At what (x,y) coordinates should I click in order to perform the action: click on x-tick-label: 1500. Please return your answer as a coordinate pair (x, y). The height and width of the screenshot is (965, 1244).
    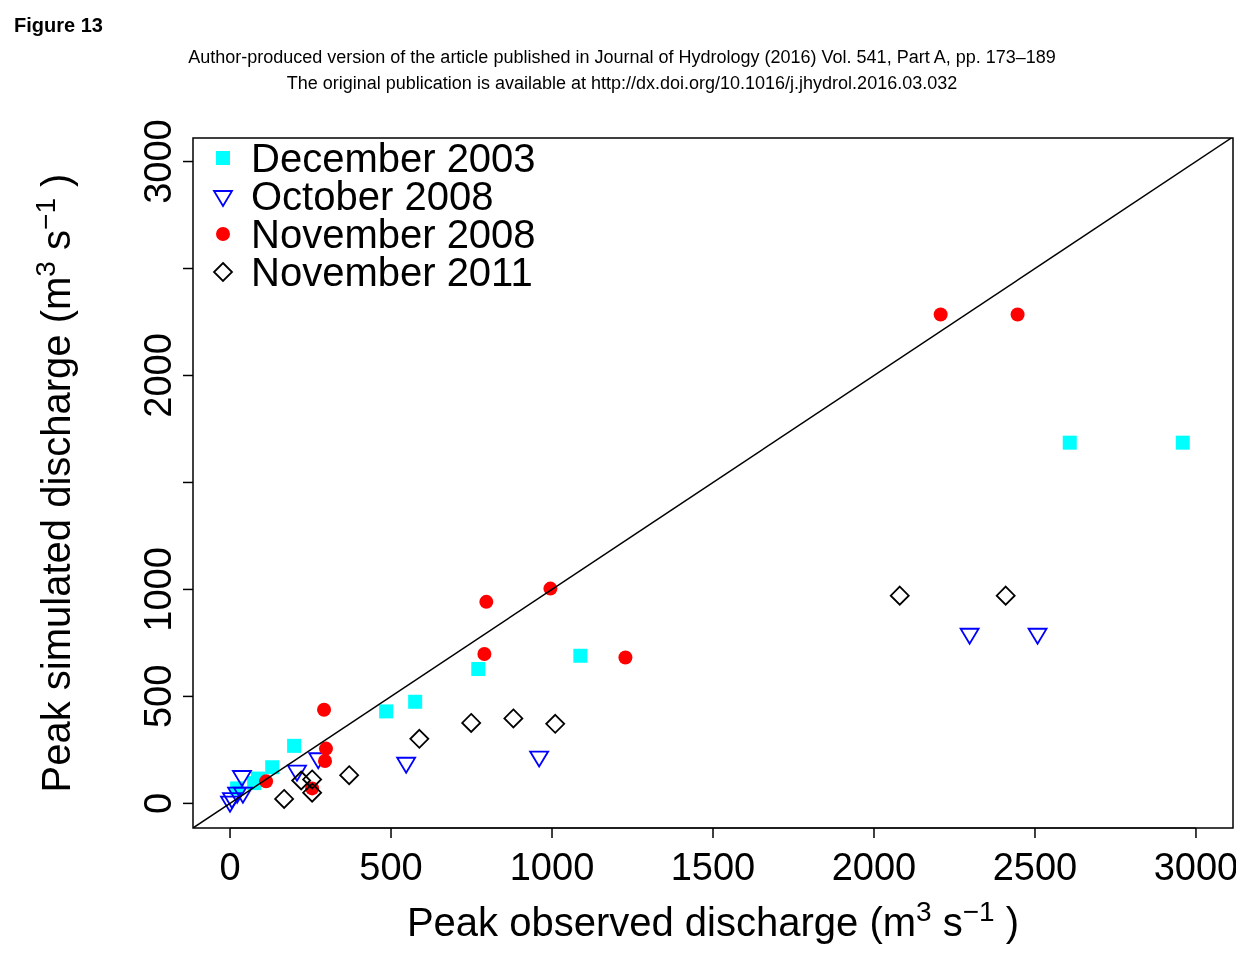
    Looking at the image, I should click on (713, 867).